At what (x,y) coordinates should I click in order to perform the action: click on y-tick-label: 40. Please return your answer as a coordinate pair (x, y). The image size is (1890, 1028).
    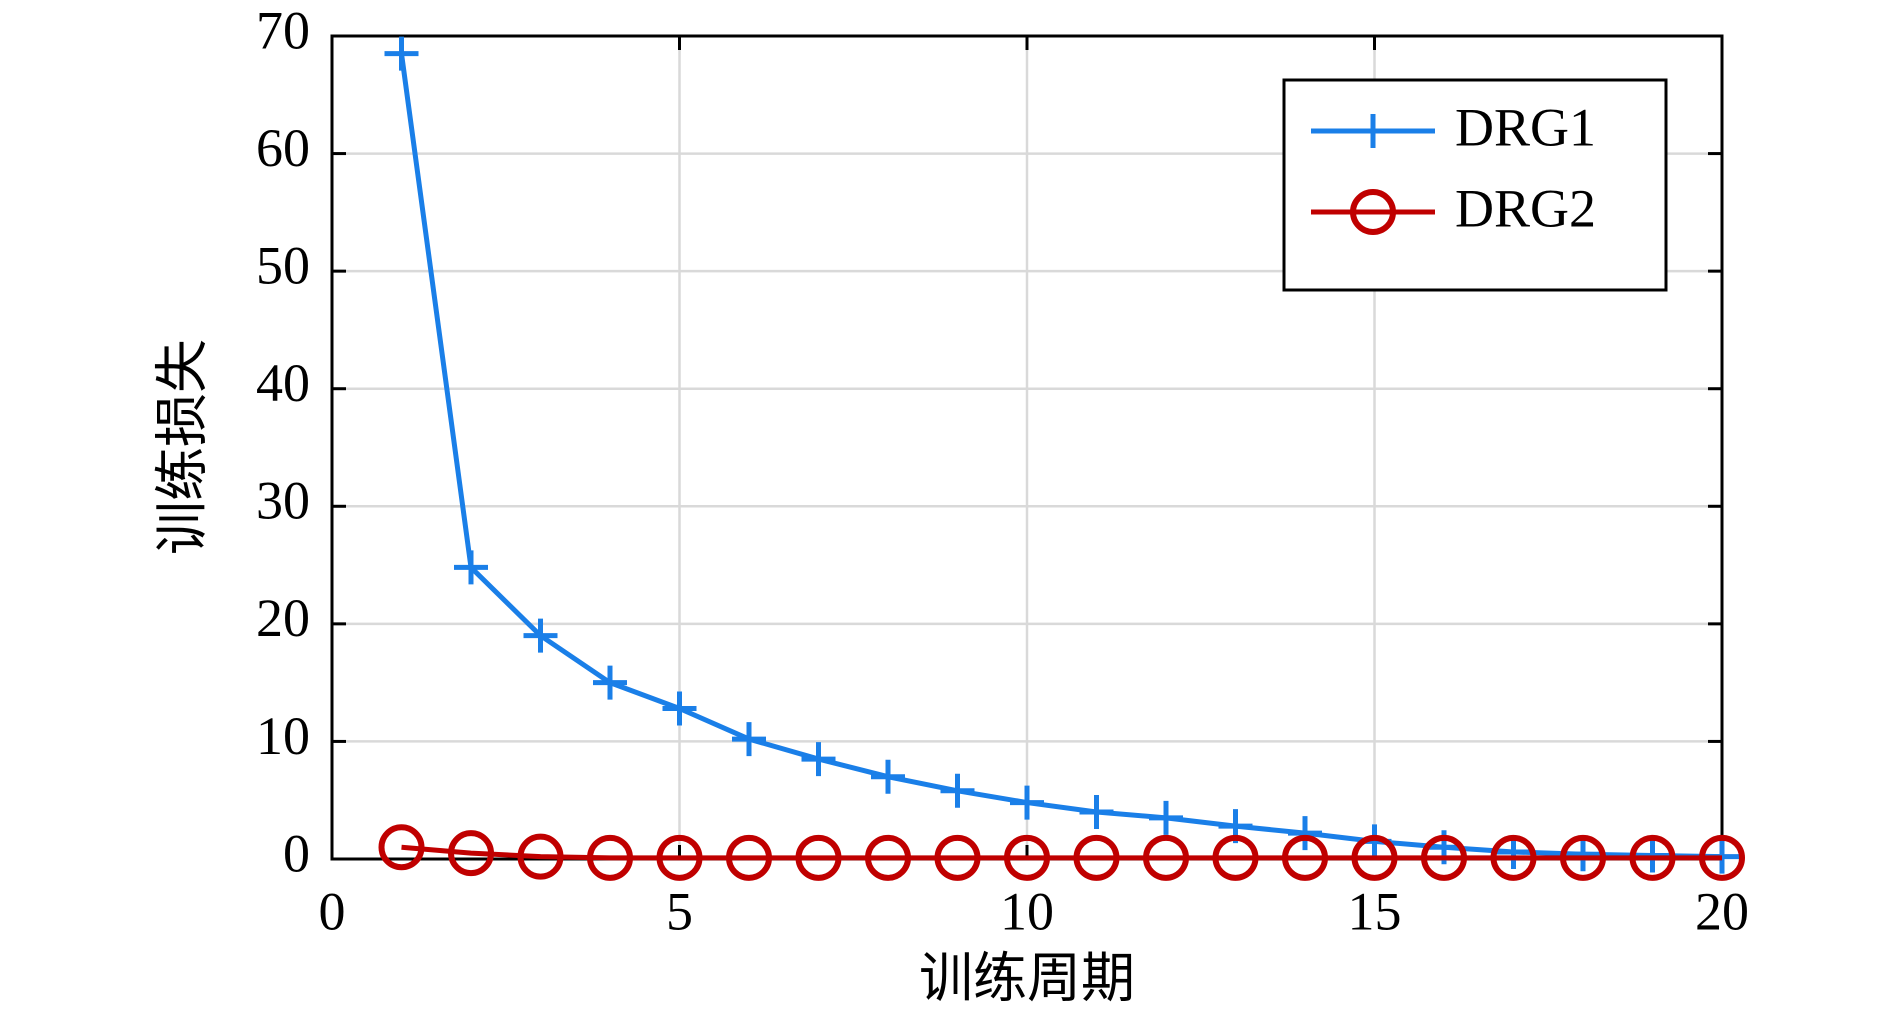
    Looking at the image, I should click on (283, 383).